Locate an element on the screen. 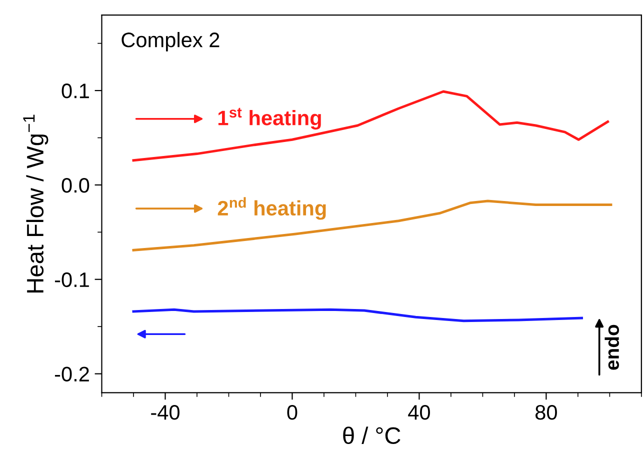 The height and width of the screenshot is (455, 644). y-tick-label: -0.2 is located at coordinates (71, 374).